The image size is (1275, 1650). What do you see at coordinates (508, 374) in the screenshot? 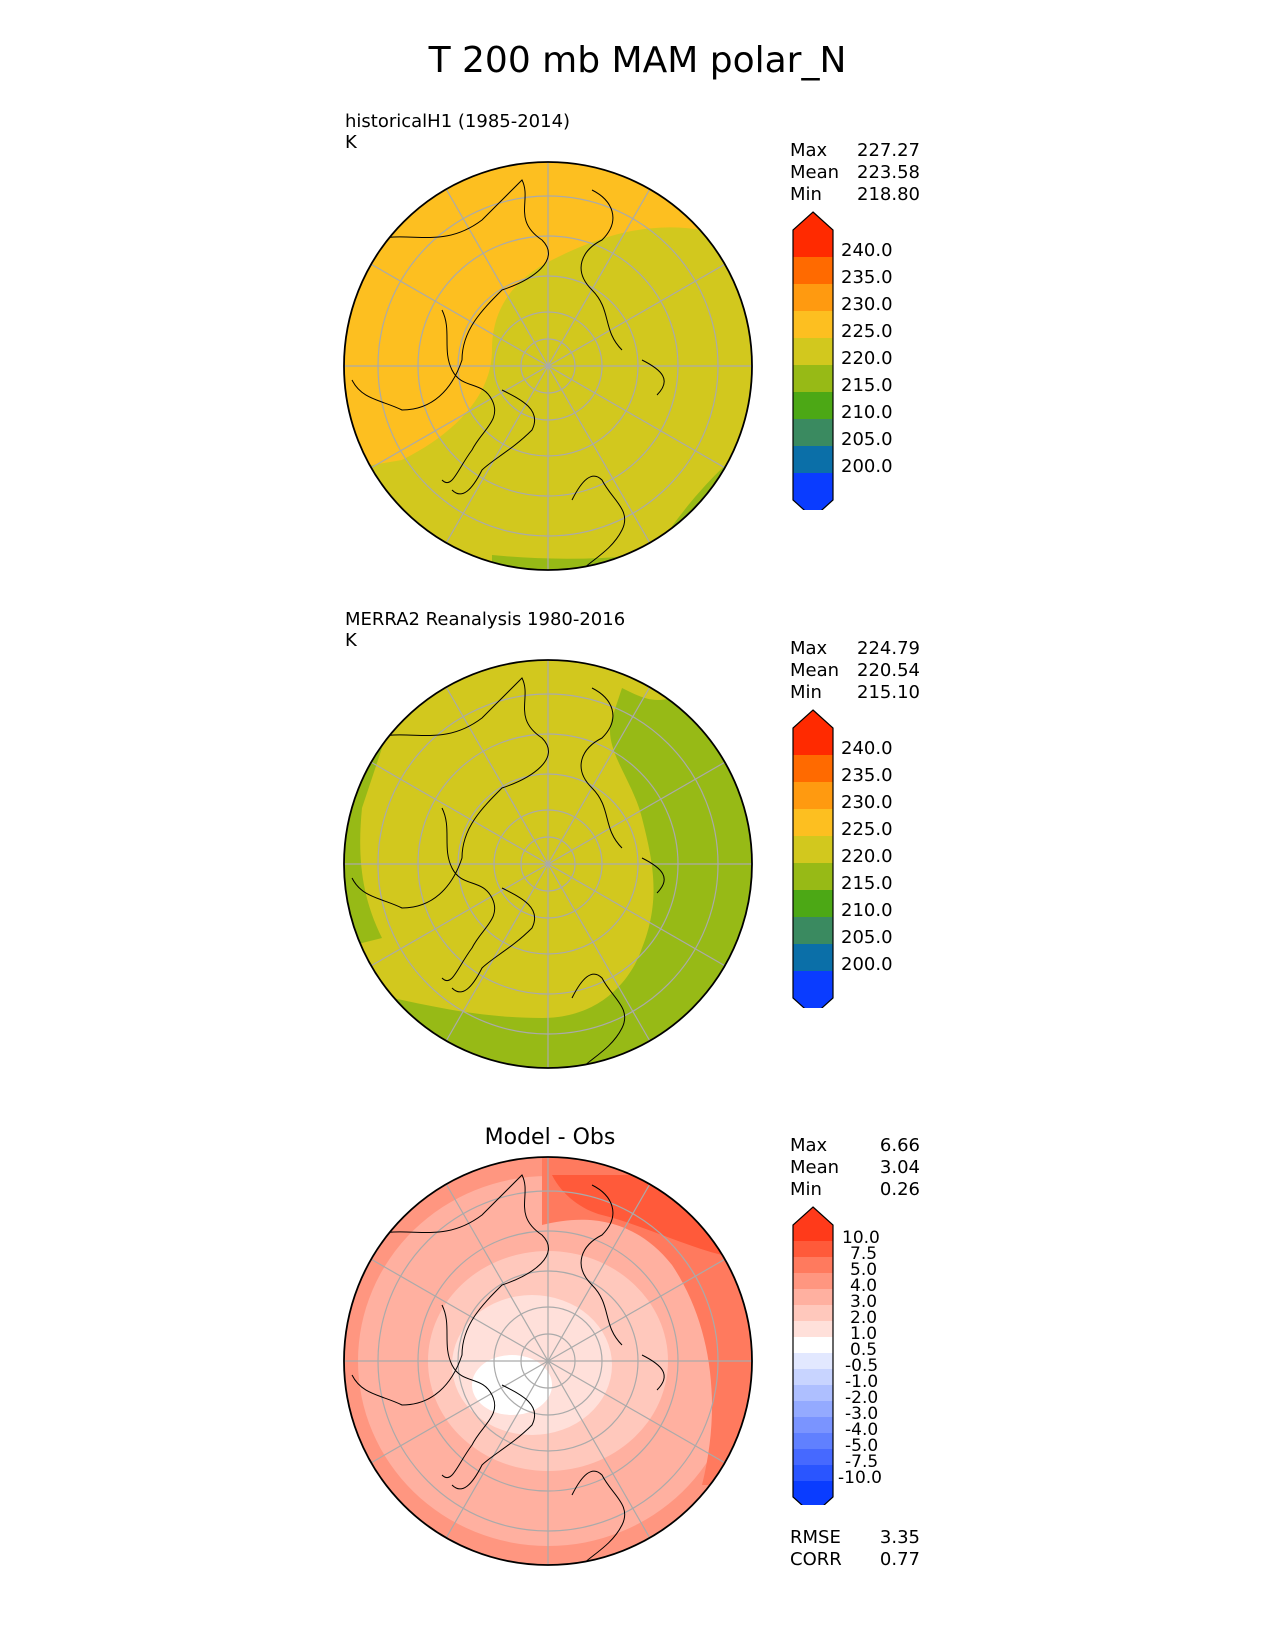
I see `coastlines` at bounding box center [508, 374].